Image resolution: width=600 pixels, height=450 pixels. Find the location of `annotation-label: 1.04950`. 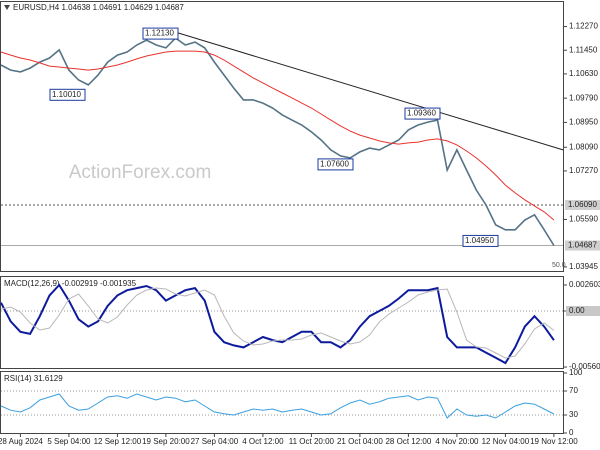

annotation-label: 1.04950 is located at coordinates (479, 240).